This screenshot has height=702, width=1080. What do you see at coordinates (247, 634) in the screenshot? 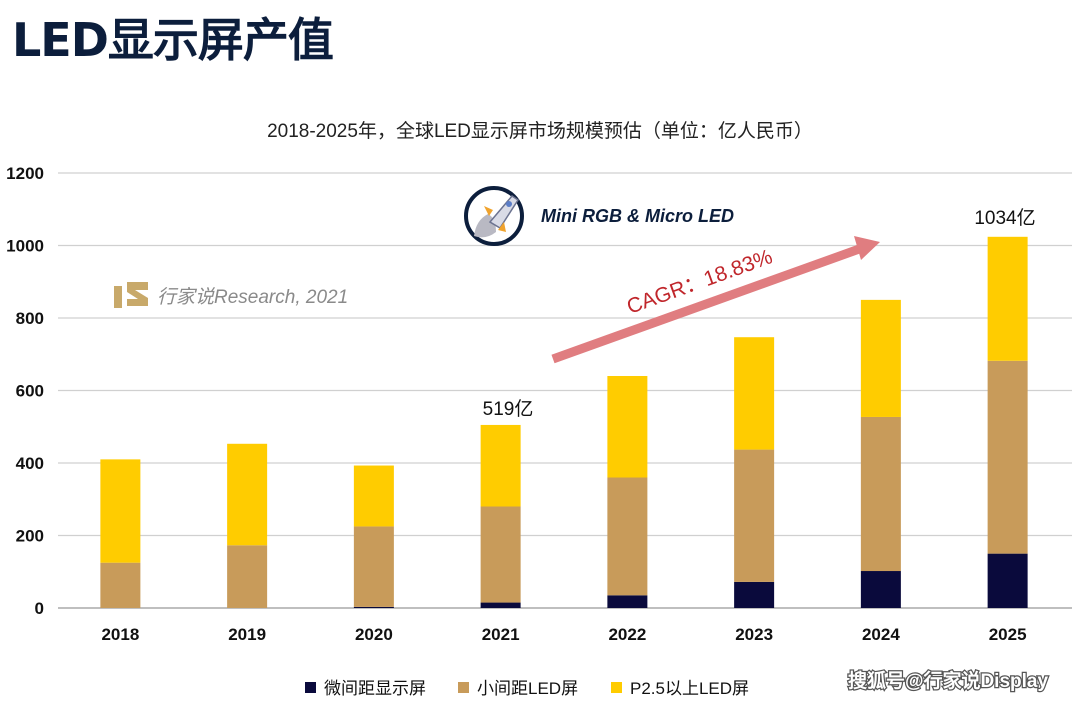
I see `x-tick-label: 2019` at bounding box center [247, 634].